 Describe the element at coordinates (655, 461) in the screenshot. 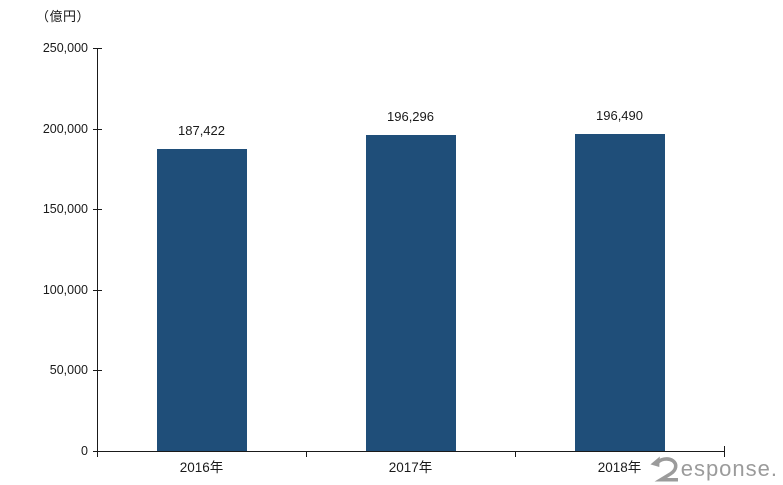

I see `response-logo-arrowhead` at that location.